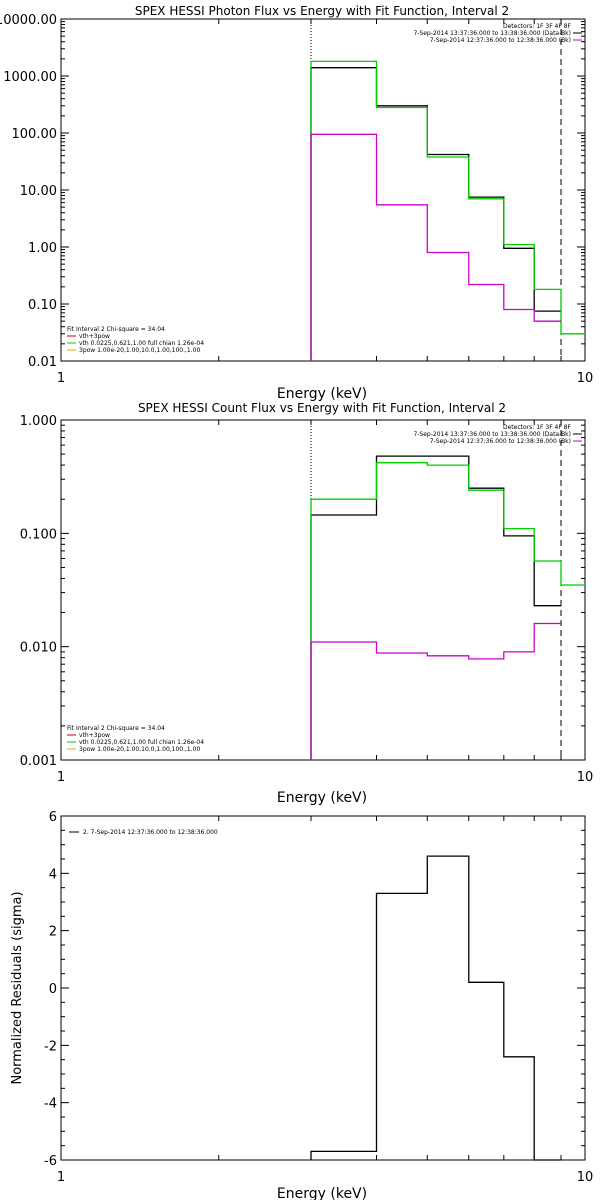 The width and height of the screenshot is (600, 1200). What do you see at coordinates (38, 534) in the screenshot?
I see `y-tick-label: 0.100` at bounding box center [38, 534].